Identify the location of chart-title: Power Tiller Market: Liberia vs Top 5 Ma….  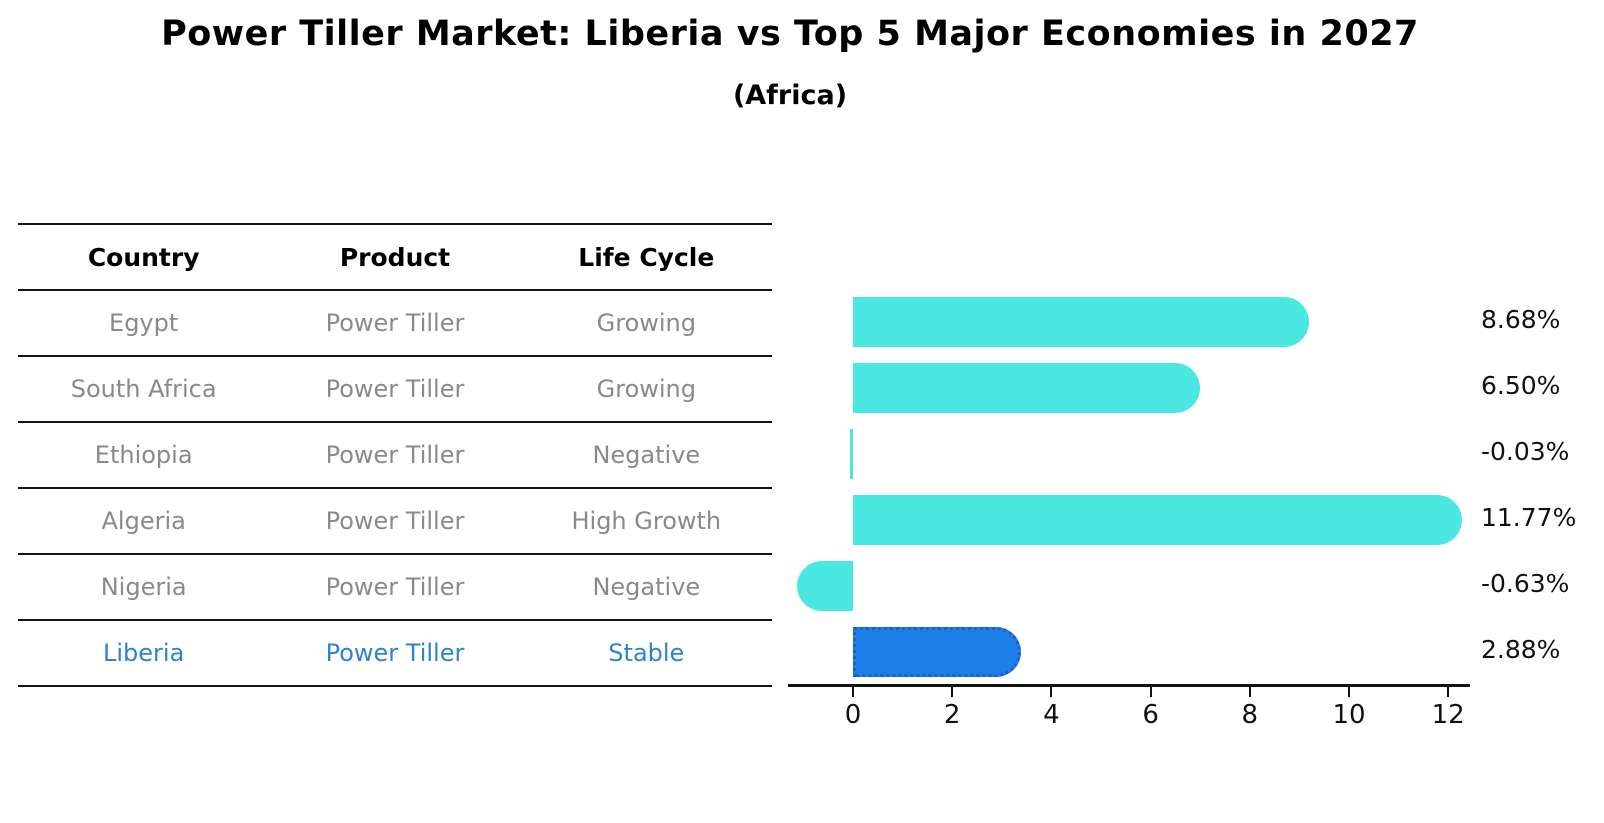
(790, 34).